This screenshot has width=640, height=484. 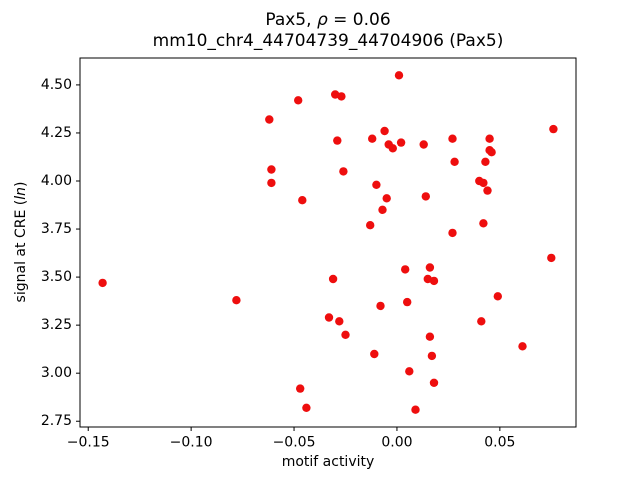 What do you see at coordinates (294, 443) in the screenshot?
I see `x-tick-label: −0.05` at bounding box center [294, 443].